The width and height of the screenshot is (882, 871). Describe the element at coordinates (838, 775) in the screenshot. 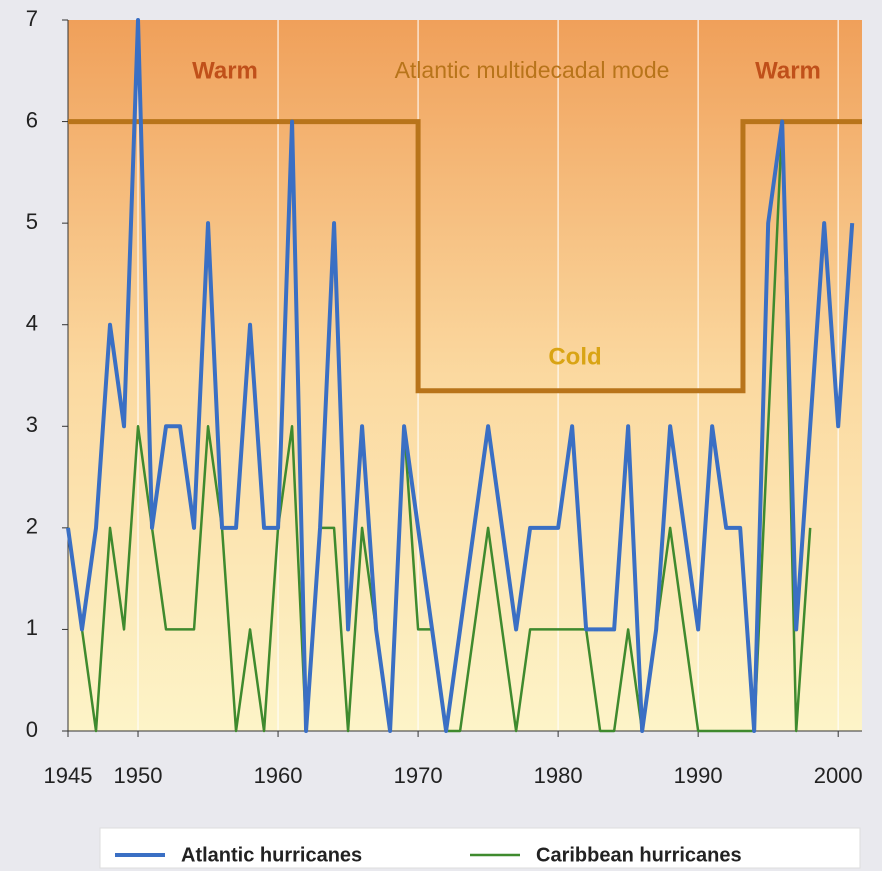

I see `x-tick-label: 2000` at that location.